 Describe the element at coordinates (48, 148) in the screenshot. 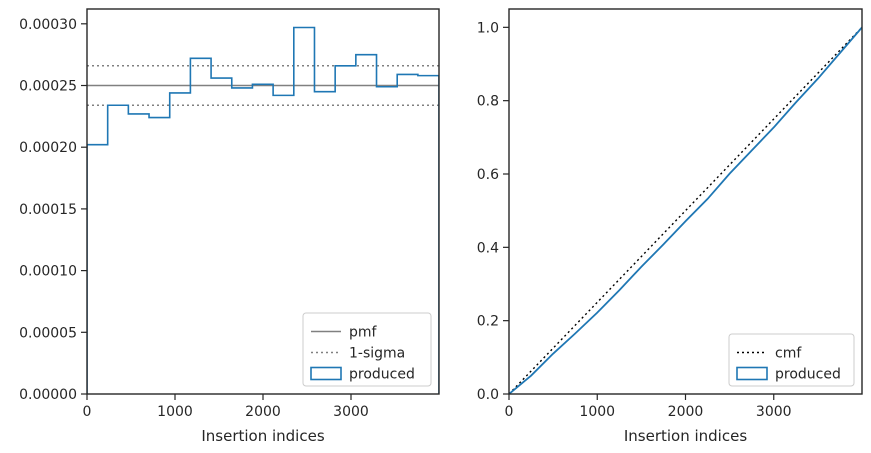

I see `y-tick-label: 0.00020` at that location.